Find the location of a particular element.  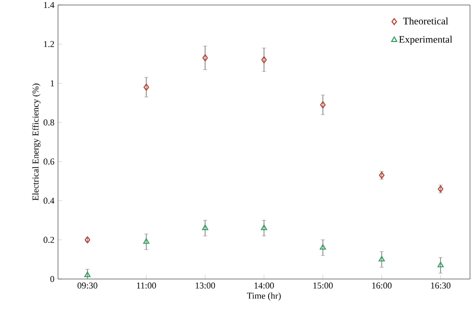

x-tick-label: 16:00 is located at coordinates (382, 285).